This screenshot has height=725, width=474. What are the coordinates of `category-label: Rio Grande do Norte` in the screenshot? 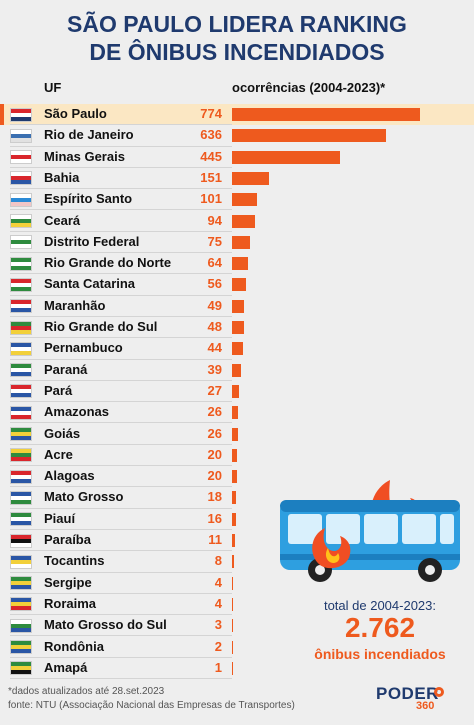 It's located at (108, 263).